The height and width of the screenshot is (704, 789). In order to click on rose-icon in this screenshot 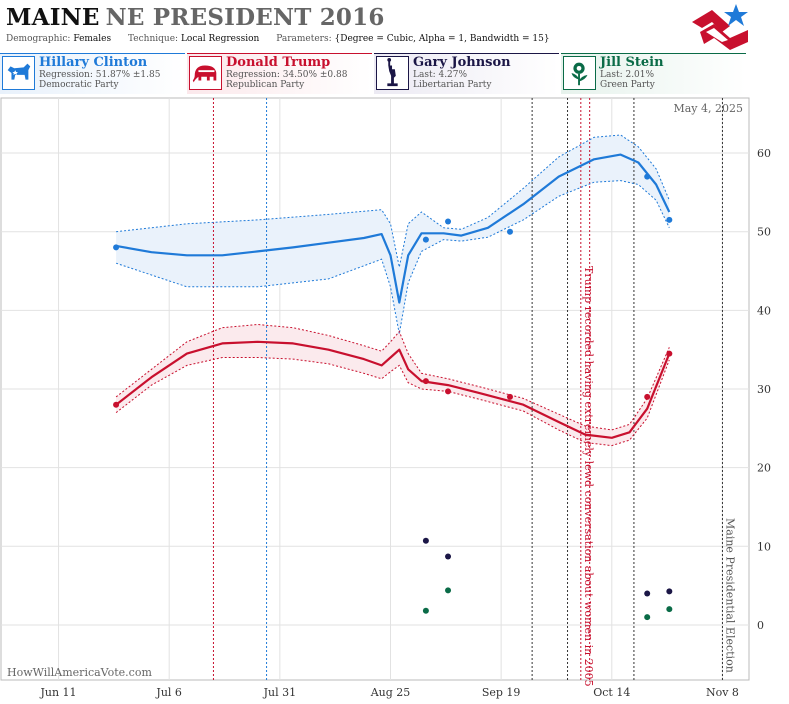, I will do `click(579, 73)`.